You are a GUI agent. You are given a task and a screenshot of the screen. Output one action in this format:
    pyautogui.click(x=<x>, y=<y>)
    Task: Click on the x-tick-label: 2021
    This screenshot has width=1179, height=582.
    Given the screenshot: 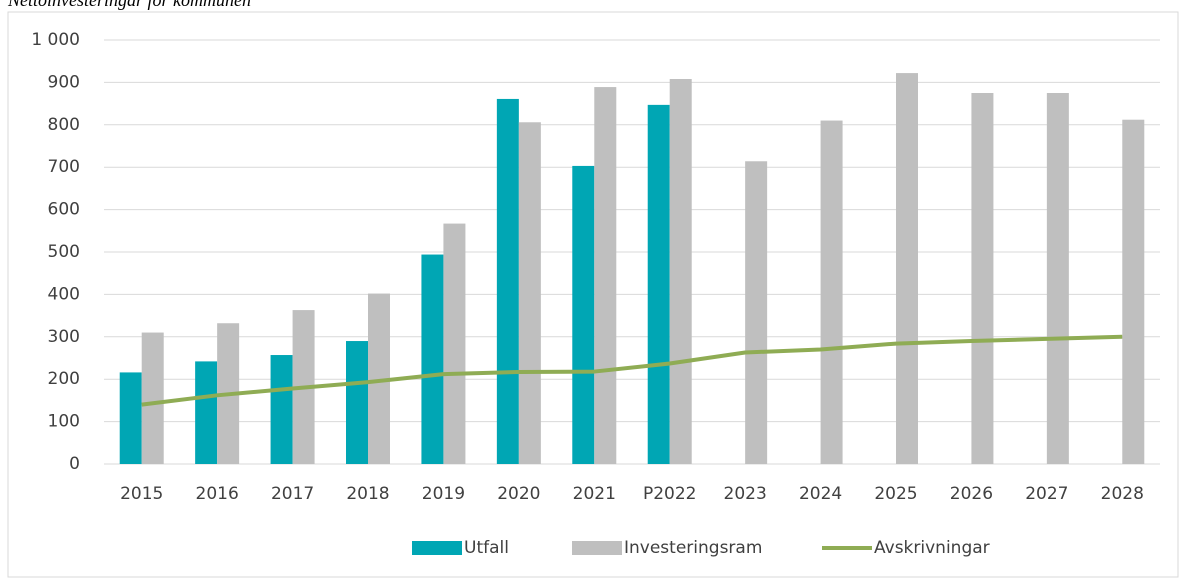 What is the action you would take?
    pyautogui.click(x=594, y=494)
    